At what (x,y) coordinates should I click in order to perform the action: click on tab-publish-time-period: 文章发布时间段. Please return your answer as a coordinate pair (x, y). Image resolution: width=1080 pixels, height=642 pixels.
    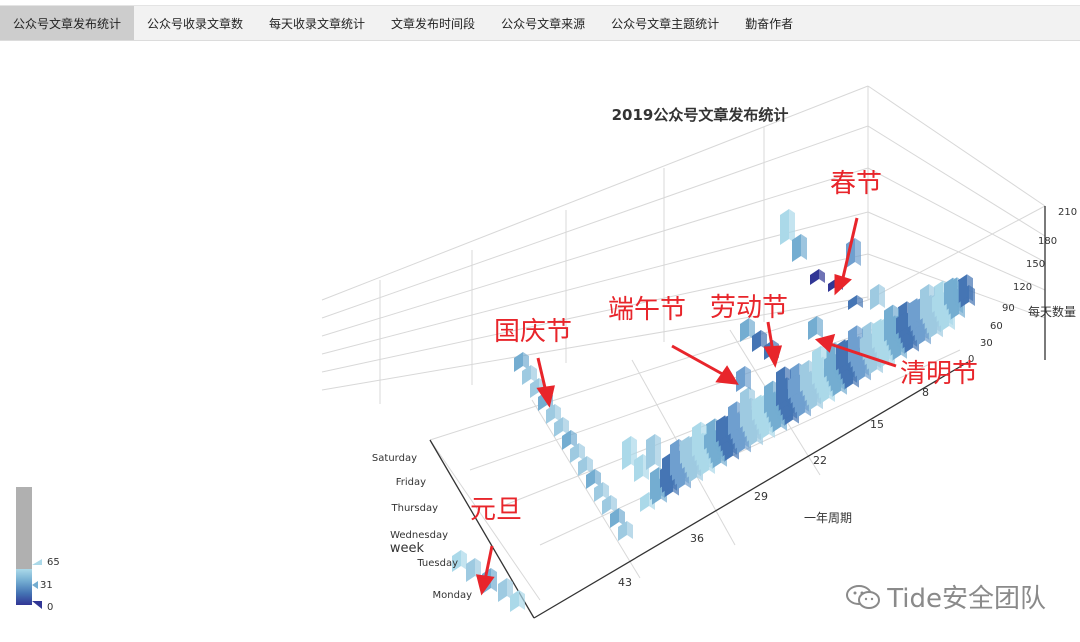
    Looking at the image, I should click on (433, 23).